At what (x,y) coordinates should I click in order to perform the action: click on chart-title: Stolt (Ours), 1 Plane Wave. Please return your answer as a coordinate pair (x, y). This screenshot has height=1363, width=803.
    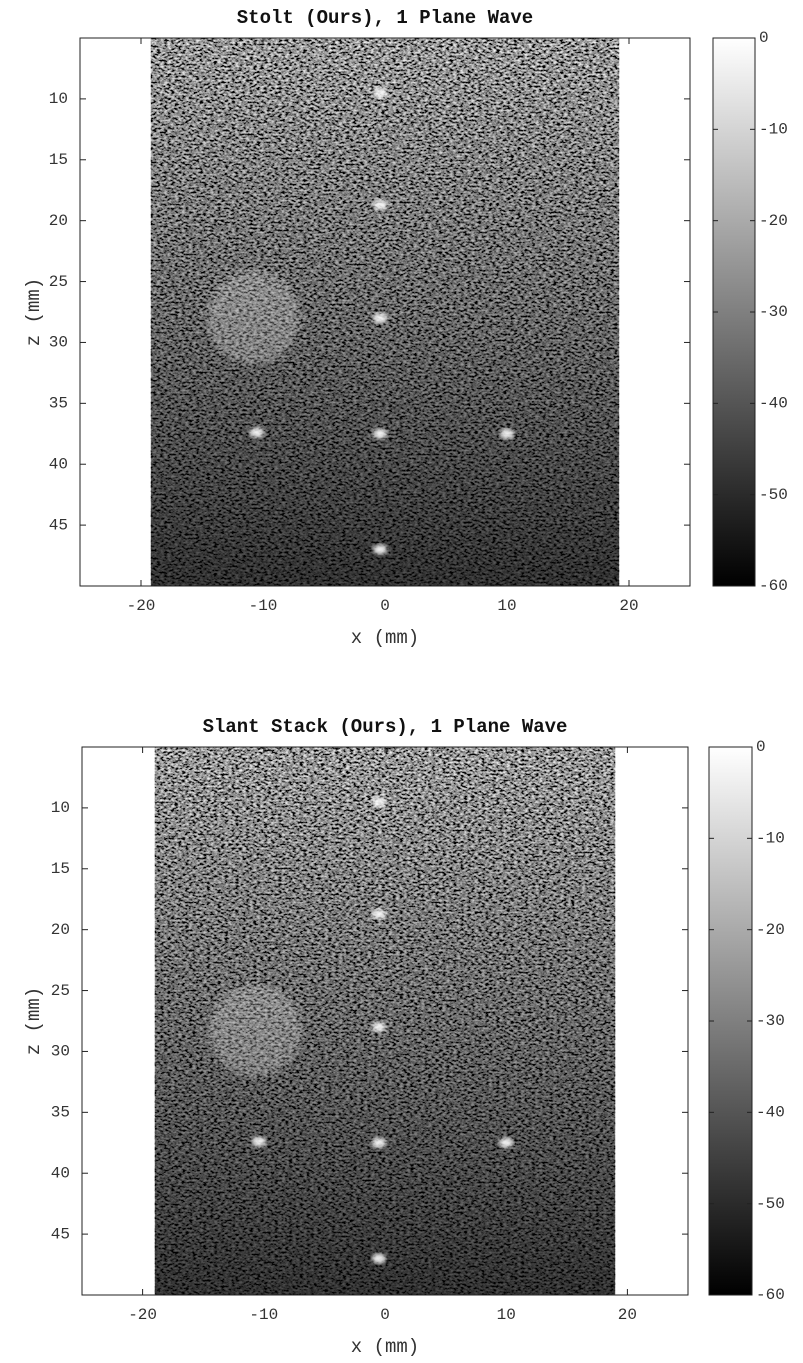
    Looking at the image, I should click on (385, 18).